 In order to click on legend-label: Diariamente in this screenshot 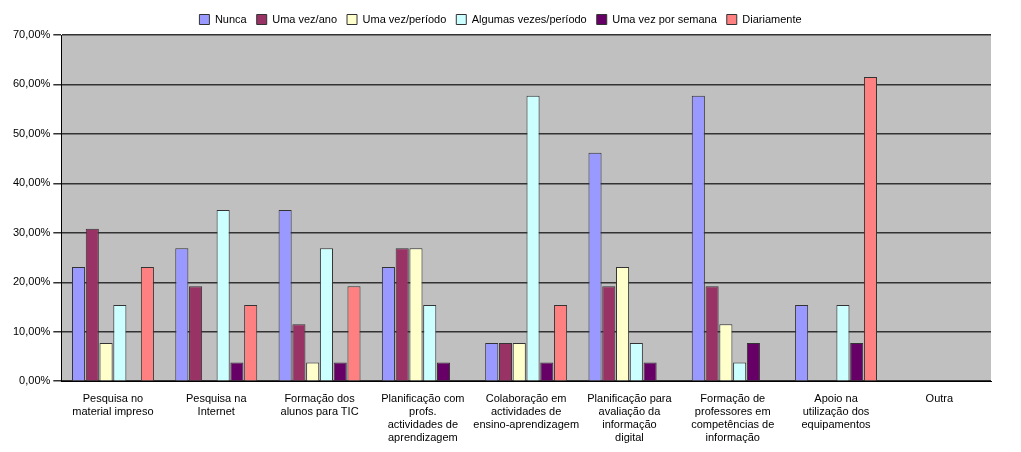, I will do `click(772, 18)`.